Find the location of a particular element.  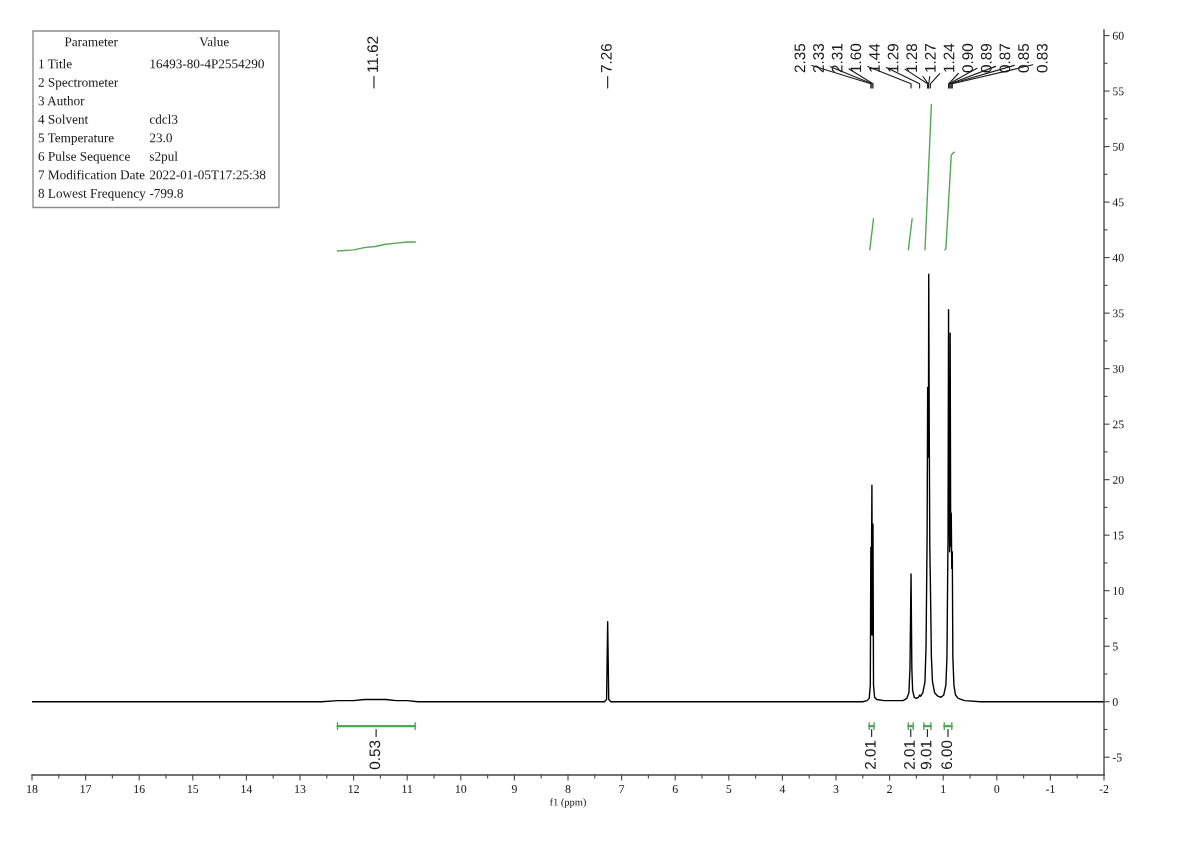

annotation: 0.89 is located at coordinates (986, 58).